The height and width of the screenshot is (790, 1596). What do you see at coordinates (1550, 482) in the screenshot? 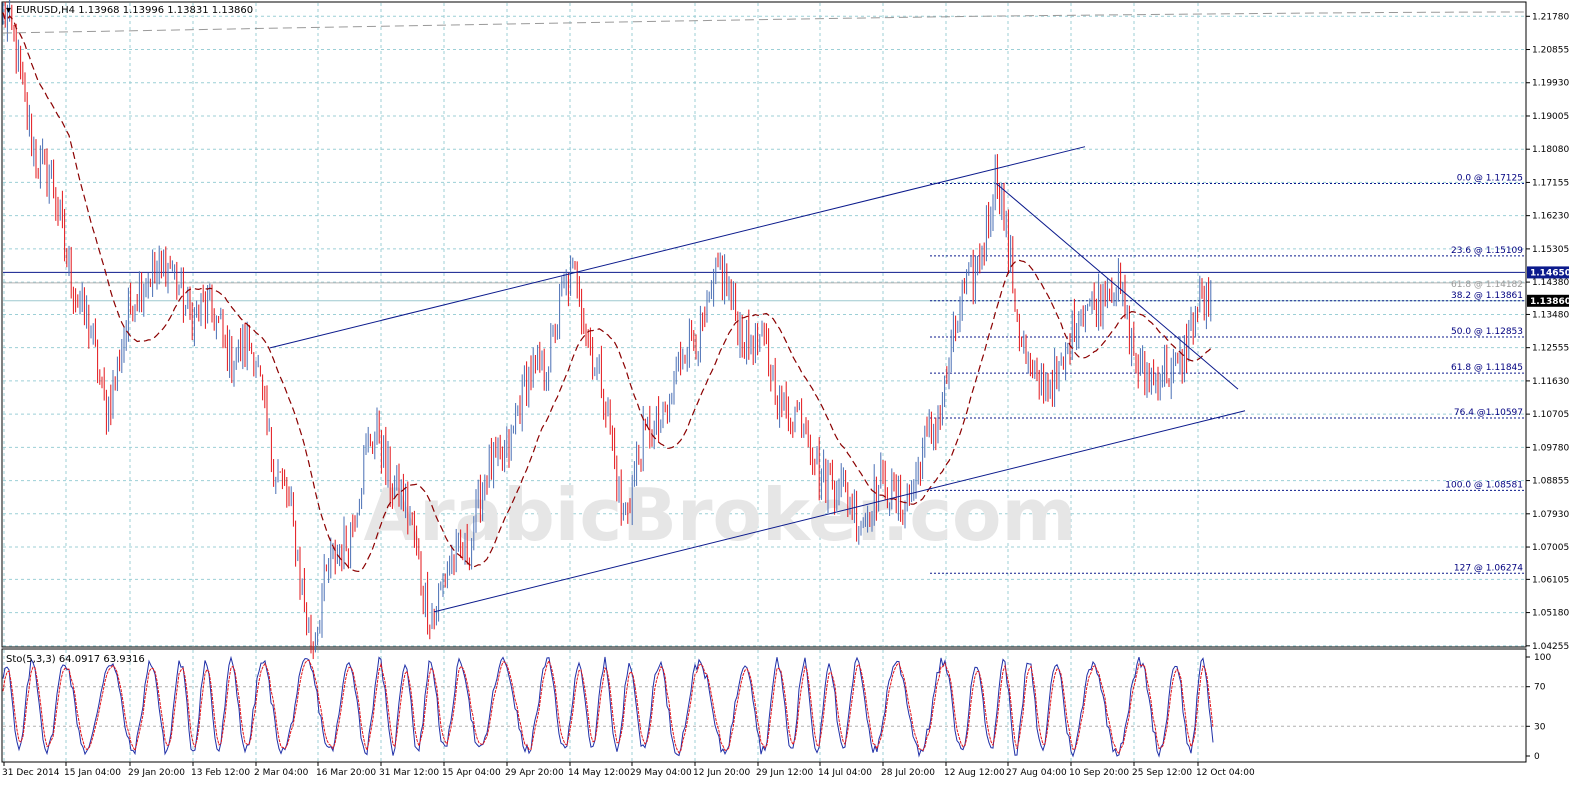
I see `price-tick-label: 1.08855` at bounding box center [1550, 482].